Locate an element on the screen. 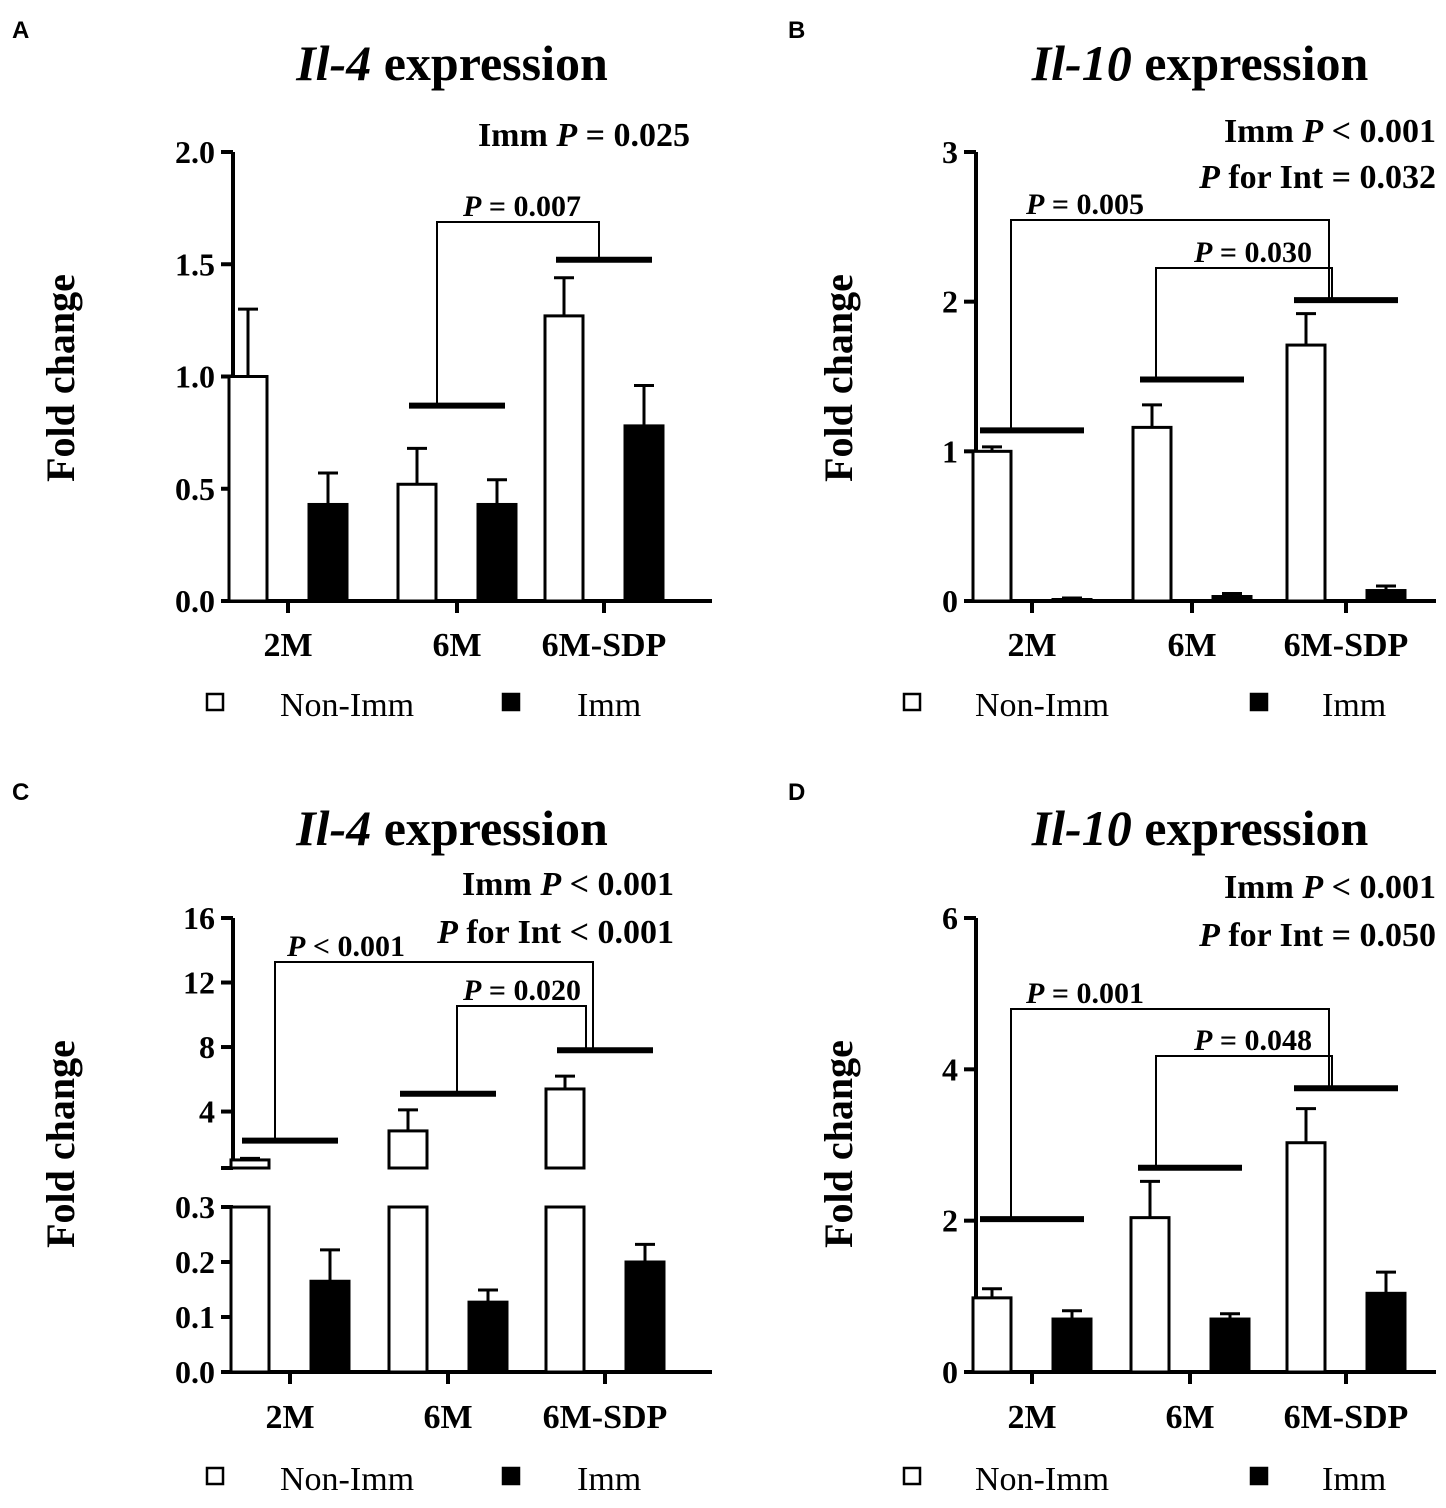 The width and height of the screenshot is (1446, 1508). y-tick-label: 0.0 is located at coordinates (195, 1372).